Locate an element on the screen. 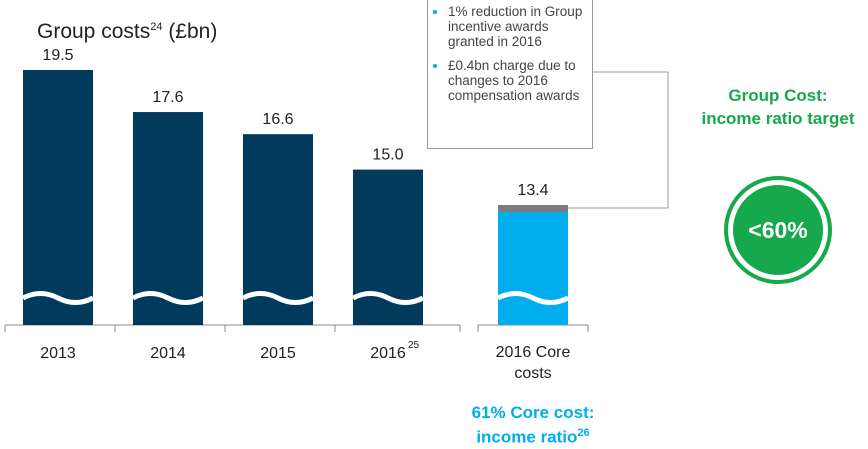  chart-title: Group costs24 (£bn) is located at coordinates (127, 32).